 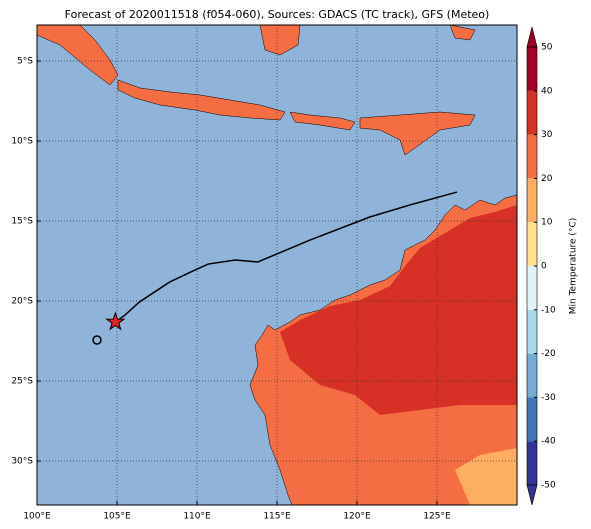 What do you see at coordinates (547, 179) in the screenshot?
I see `colorbar-tick-label: 20` at bounding box center [547, 179].